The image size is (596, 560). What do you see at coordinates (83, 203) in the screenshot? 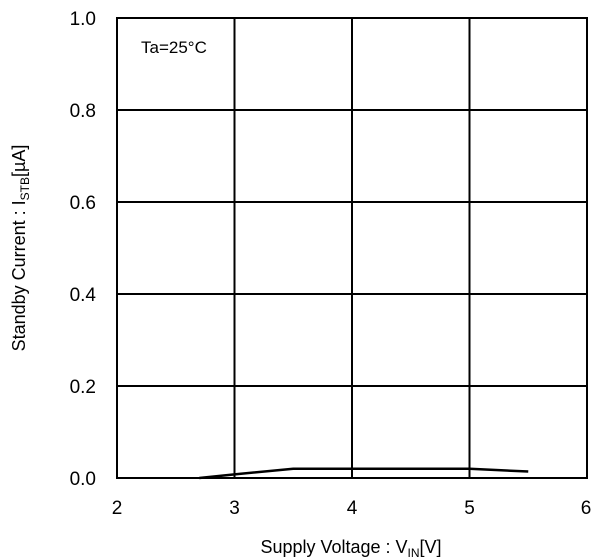
I see `y-tick-label: 0.6` at bounding box center [83, 203].